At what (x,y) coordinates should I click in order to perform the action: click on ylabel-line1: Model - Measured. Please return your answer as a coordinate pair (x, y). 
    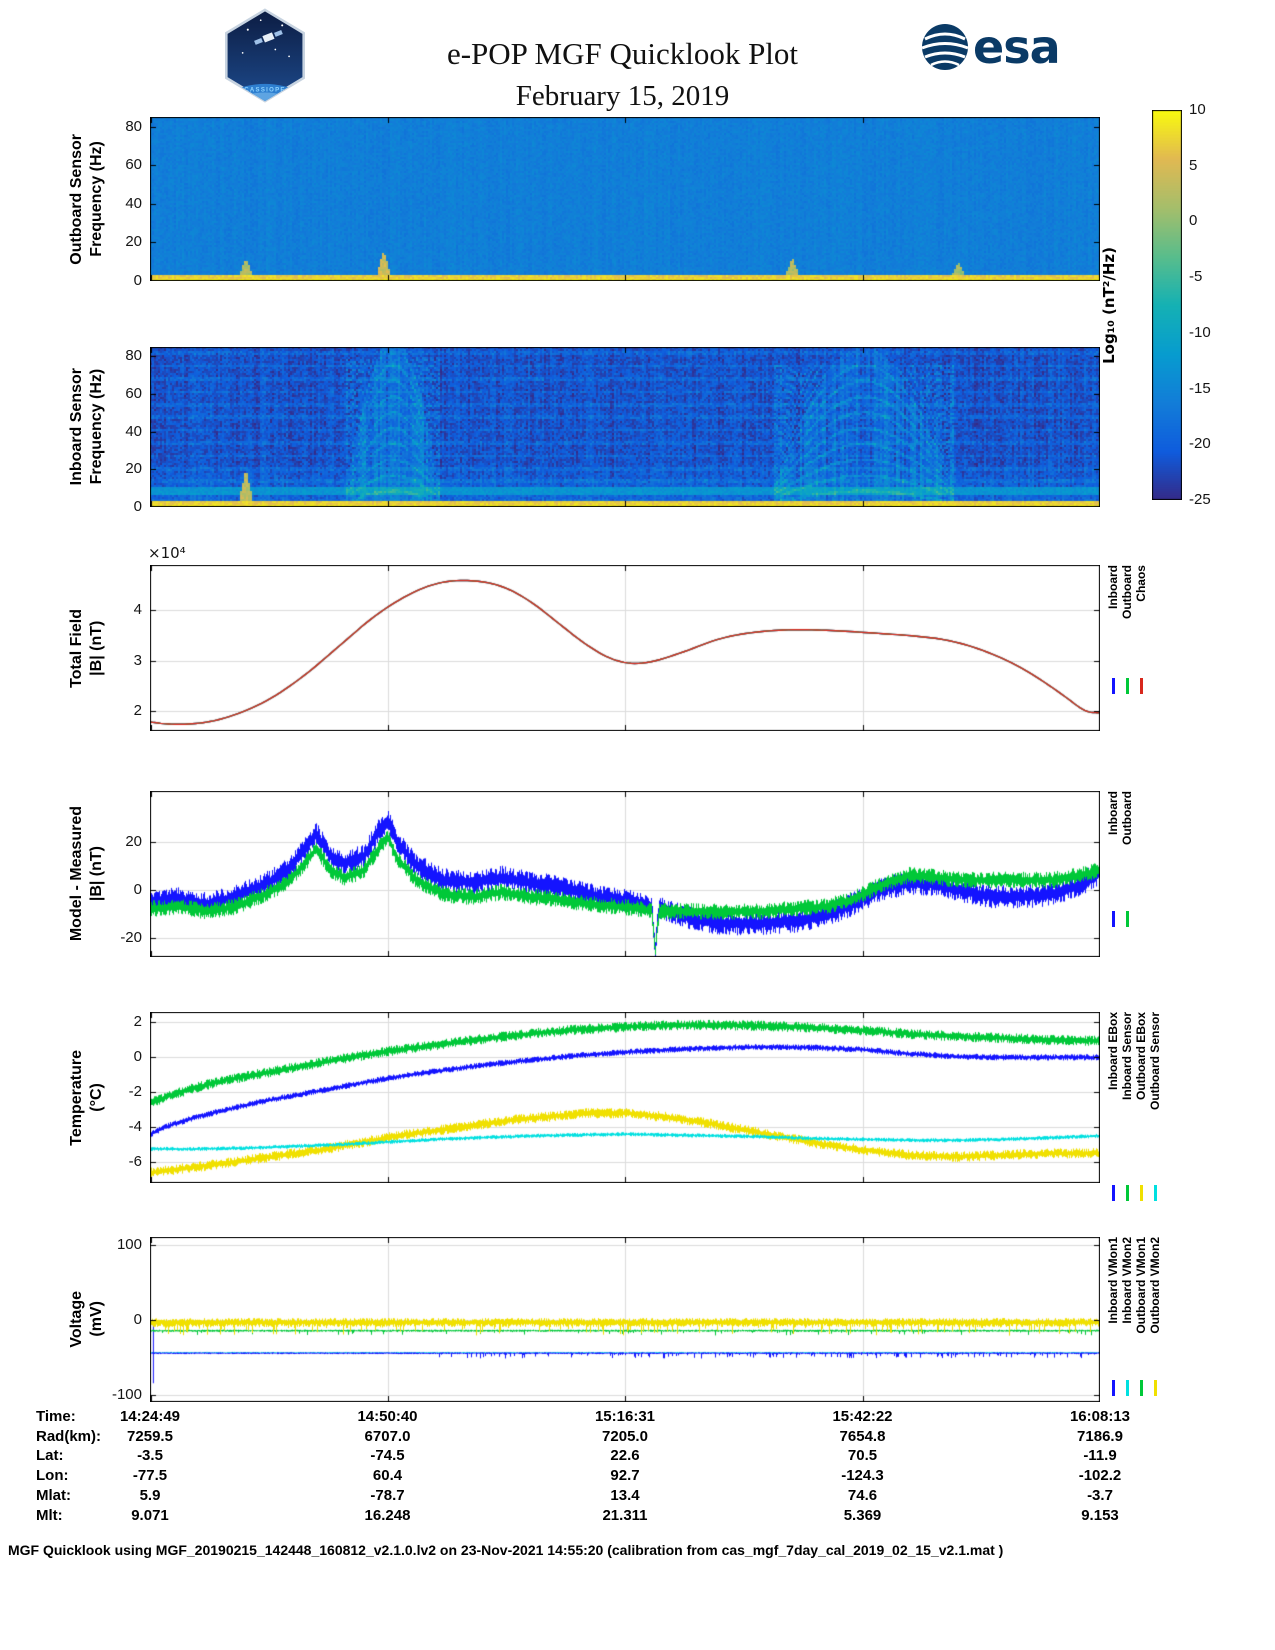
    Looking at the image, I should click on (76, 874).